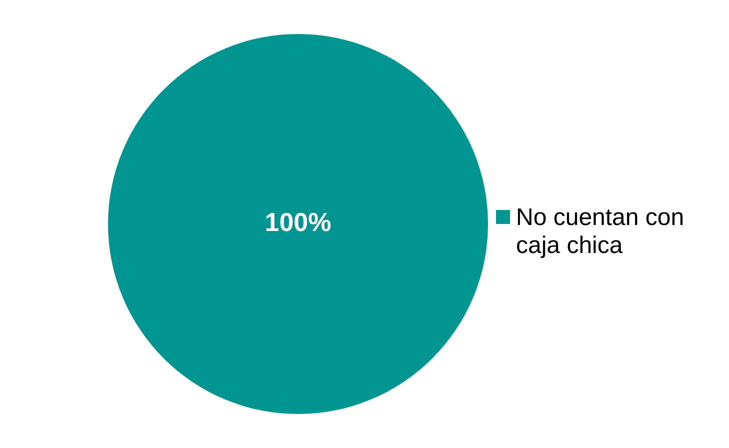  I want to click on data-label: 100%, so click(298, 222).